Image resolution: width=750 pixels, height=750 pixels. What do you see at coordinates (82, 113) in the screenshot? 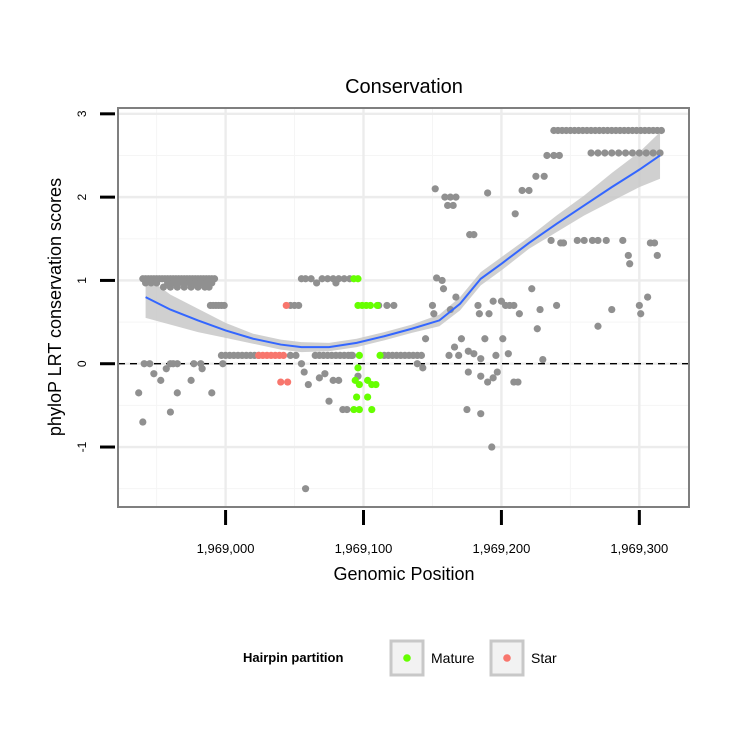
I see `y-tick-label: 3` at bounding box center [82, 113].